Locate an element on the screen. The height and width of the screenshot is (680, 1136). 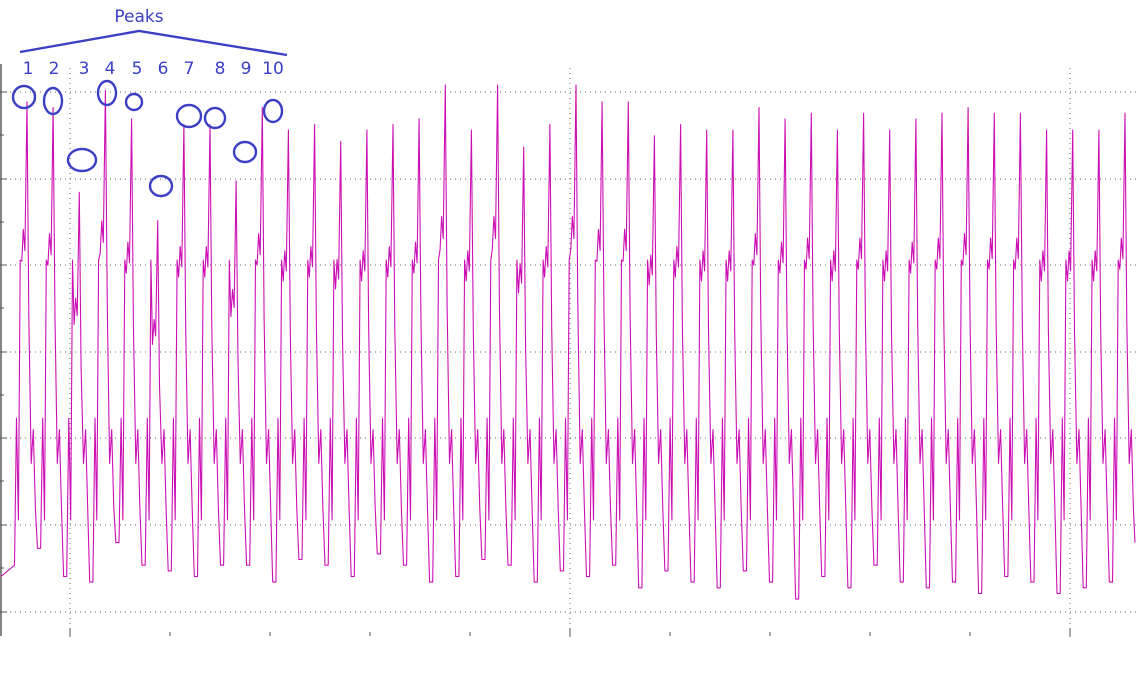
peak-label: 2 is located at coordinates (54, 69).